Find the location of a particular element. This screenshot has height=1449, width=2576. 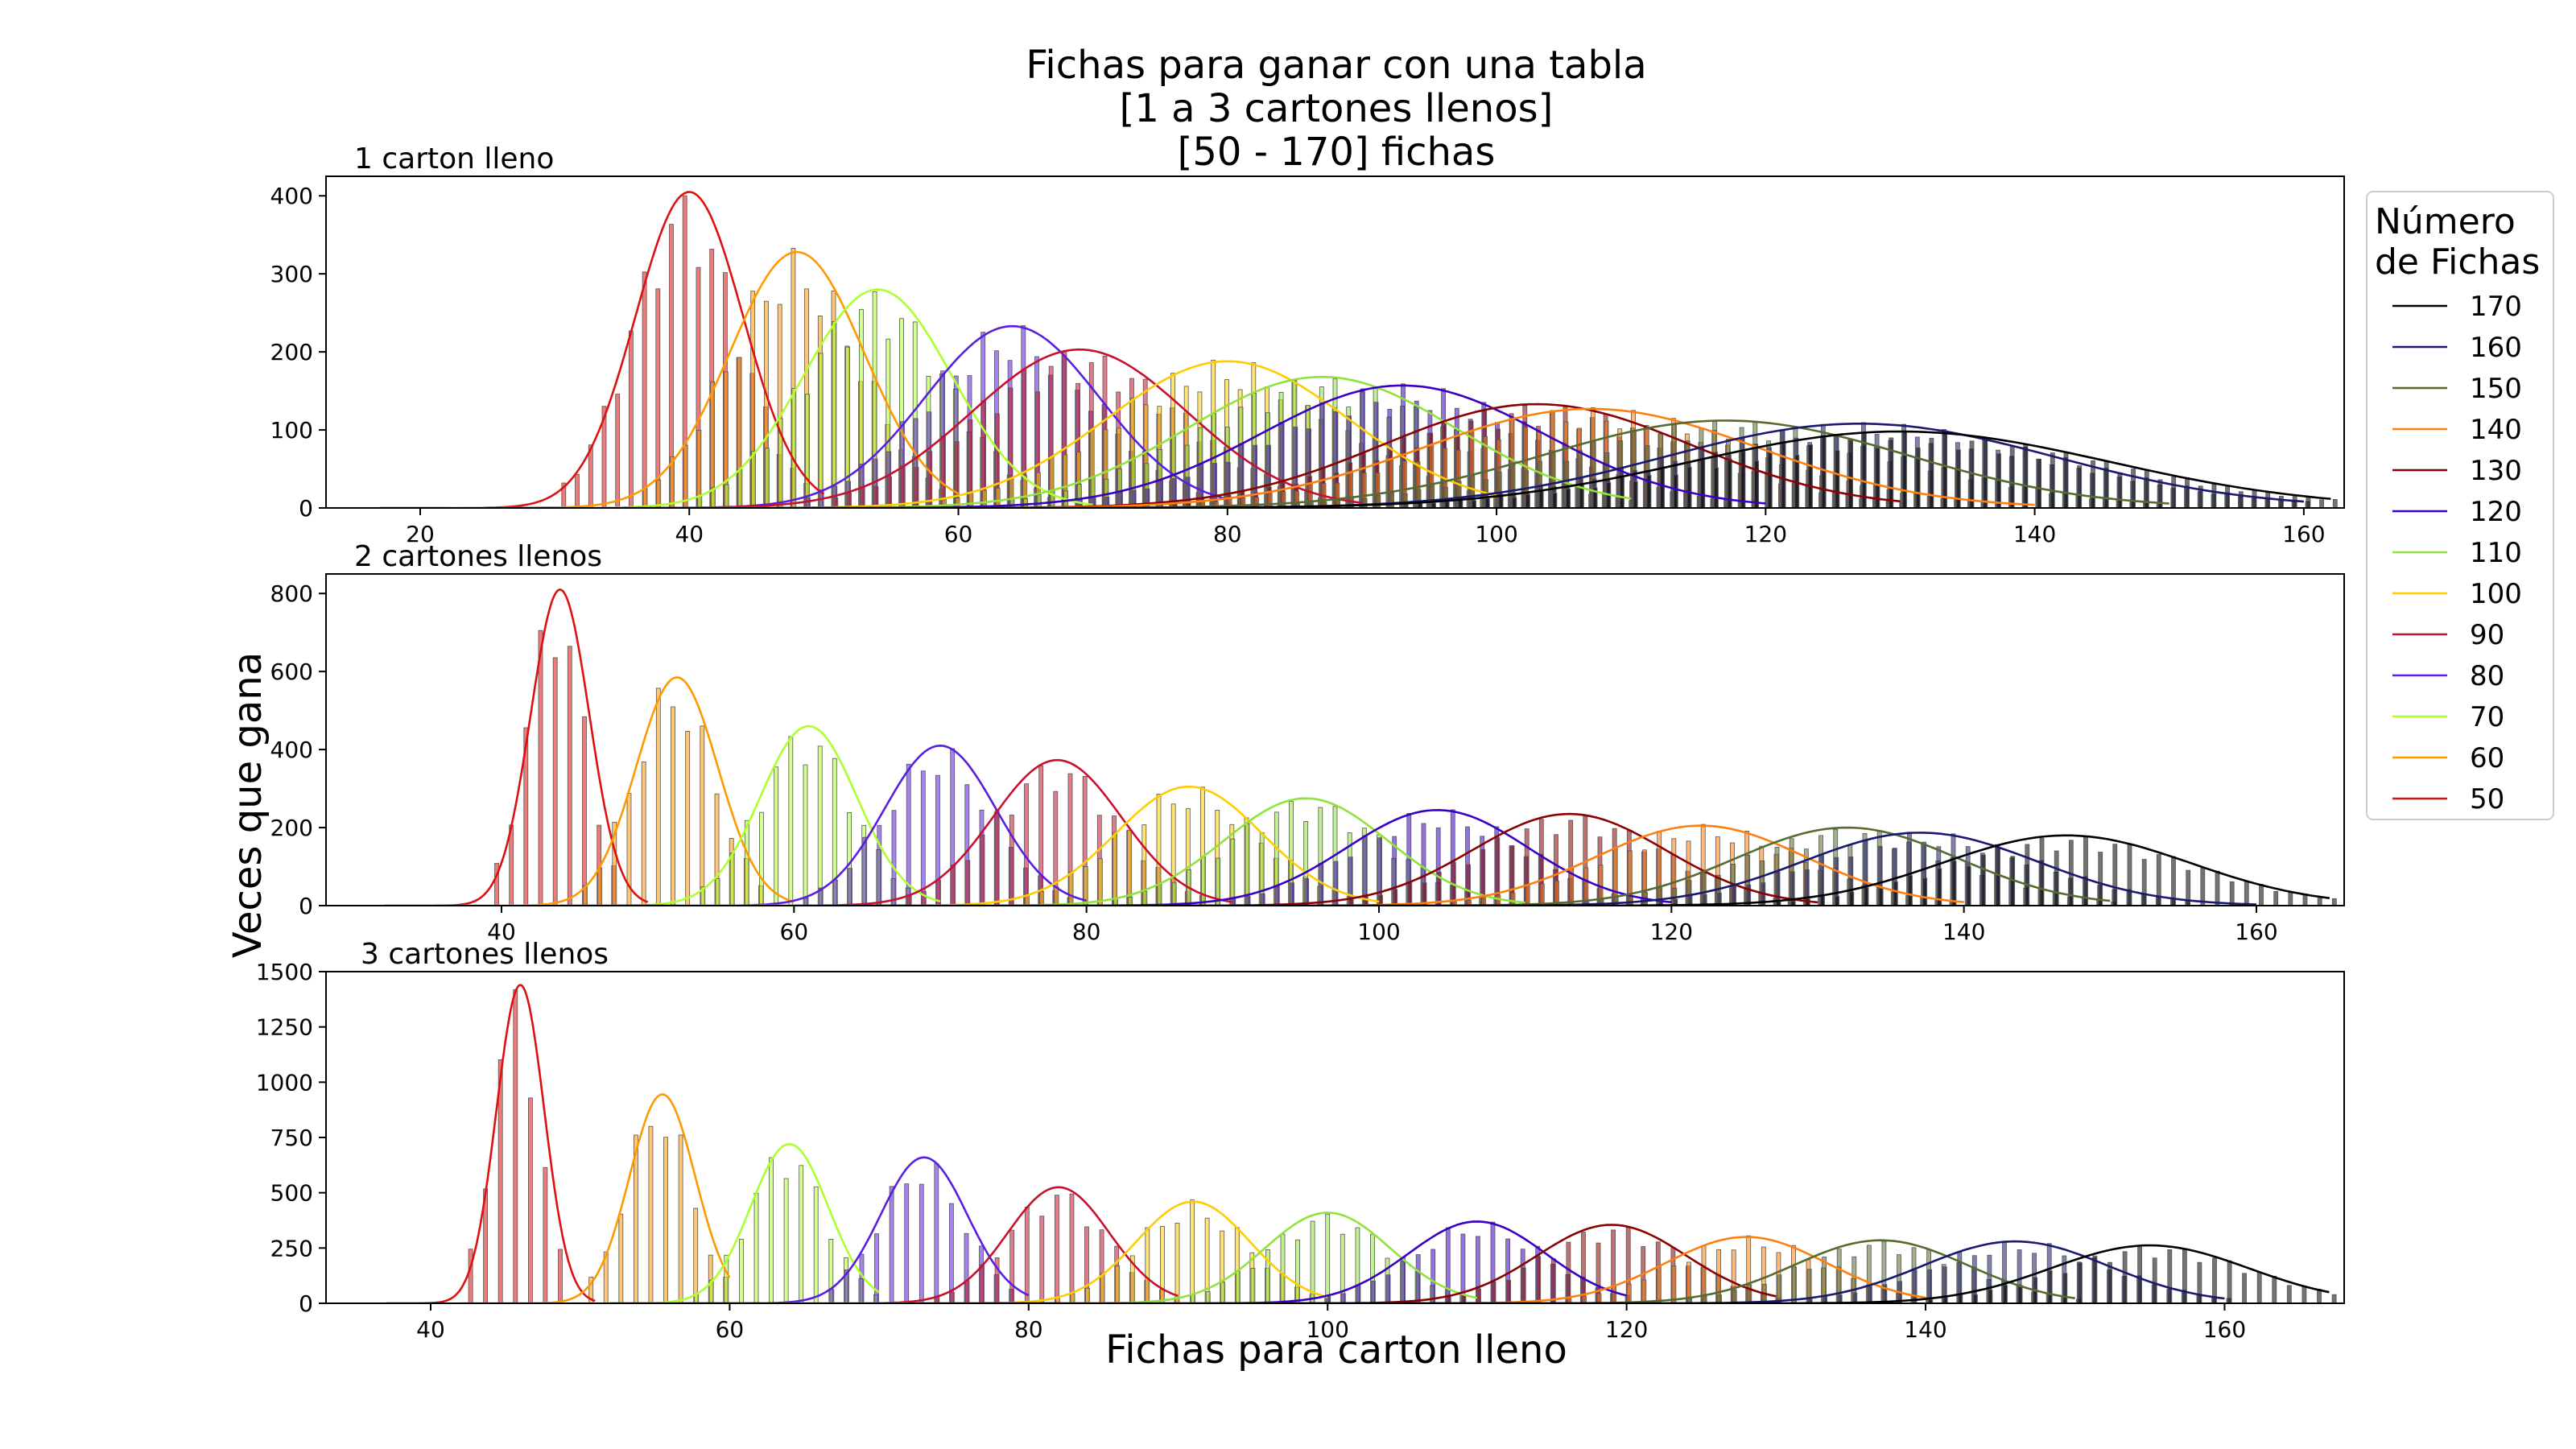

x-tick-label: 160 is located at coordinates (2256, 932).